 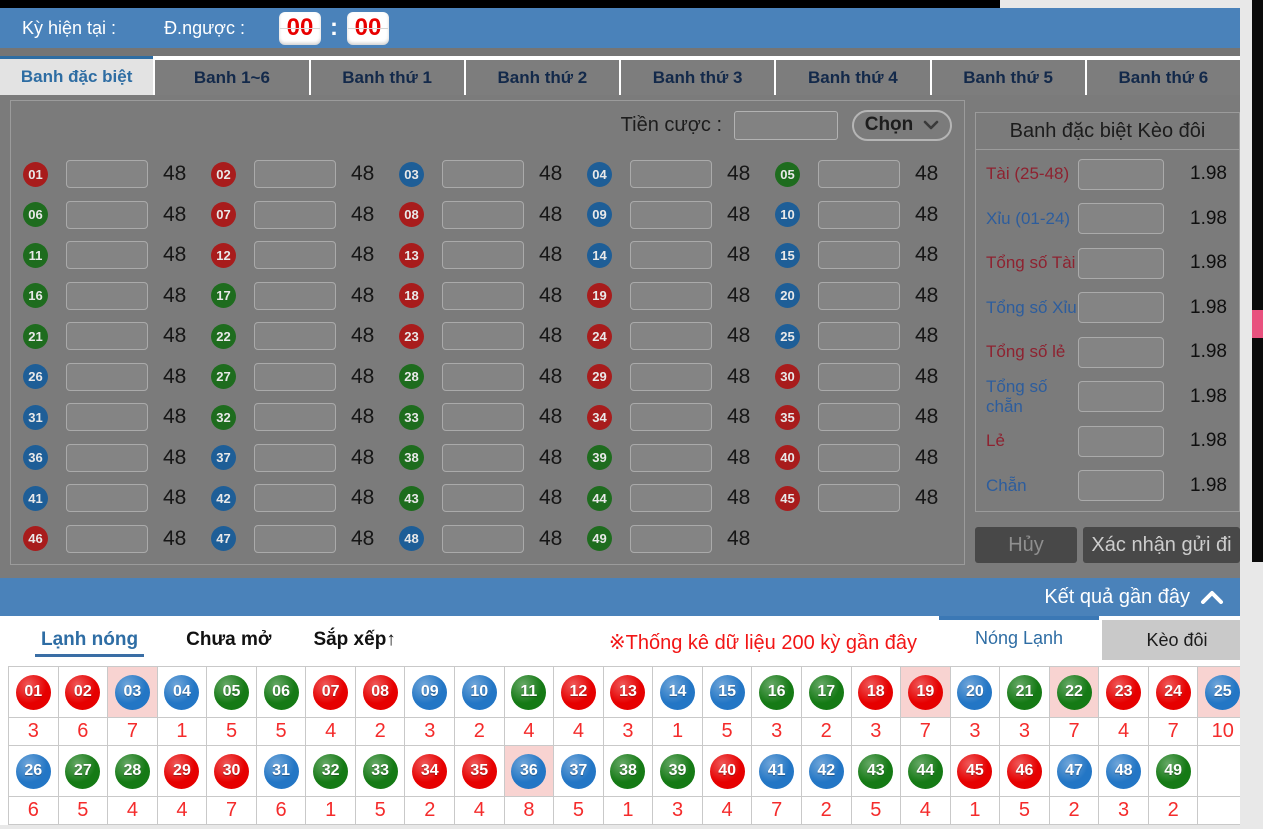 I want to click on ball-35: 35, so click(x=787, y=417).